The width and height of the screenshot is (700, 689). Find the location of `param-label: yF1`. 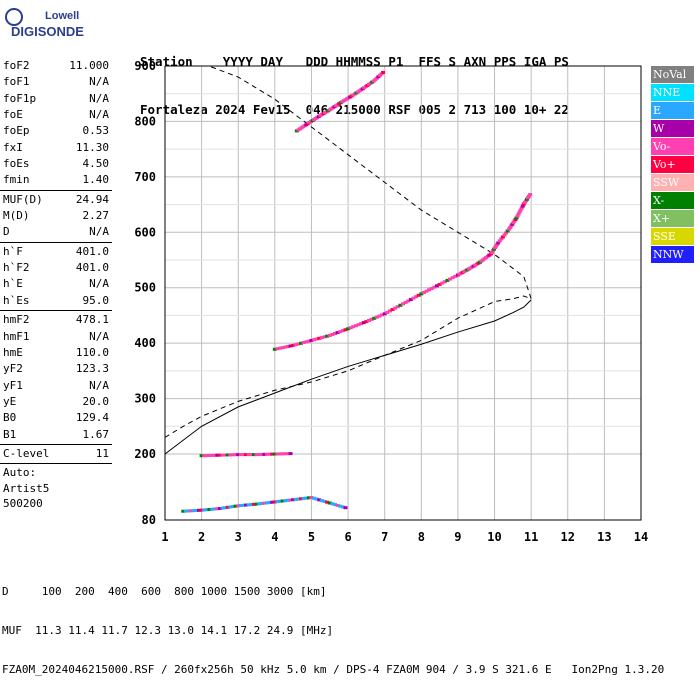

param-label: yF1 is located at coordinates (13, 385).